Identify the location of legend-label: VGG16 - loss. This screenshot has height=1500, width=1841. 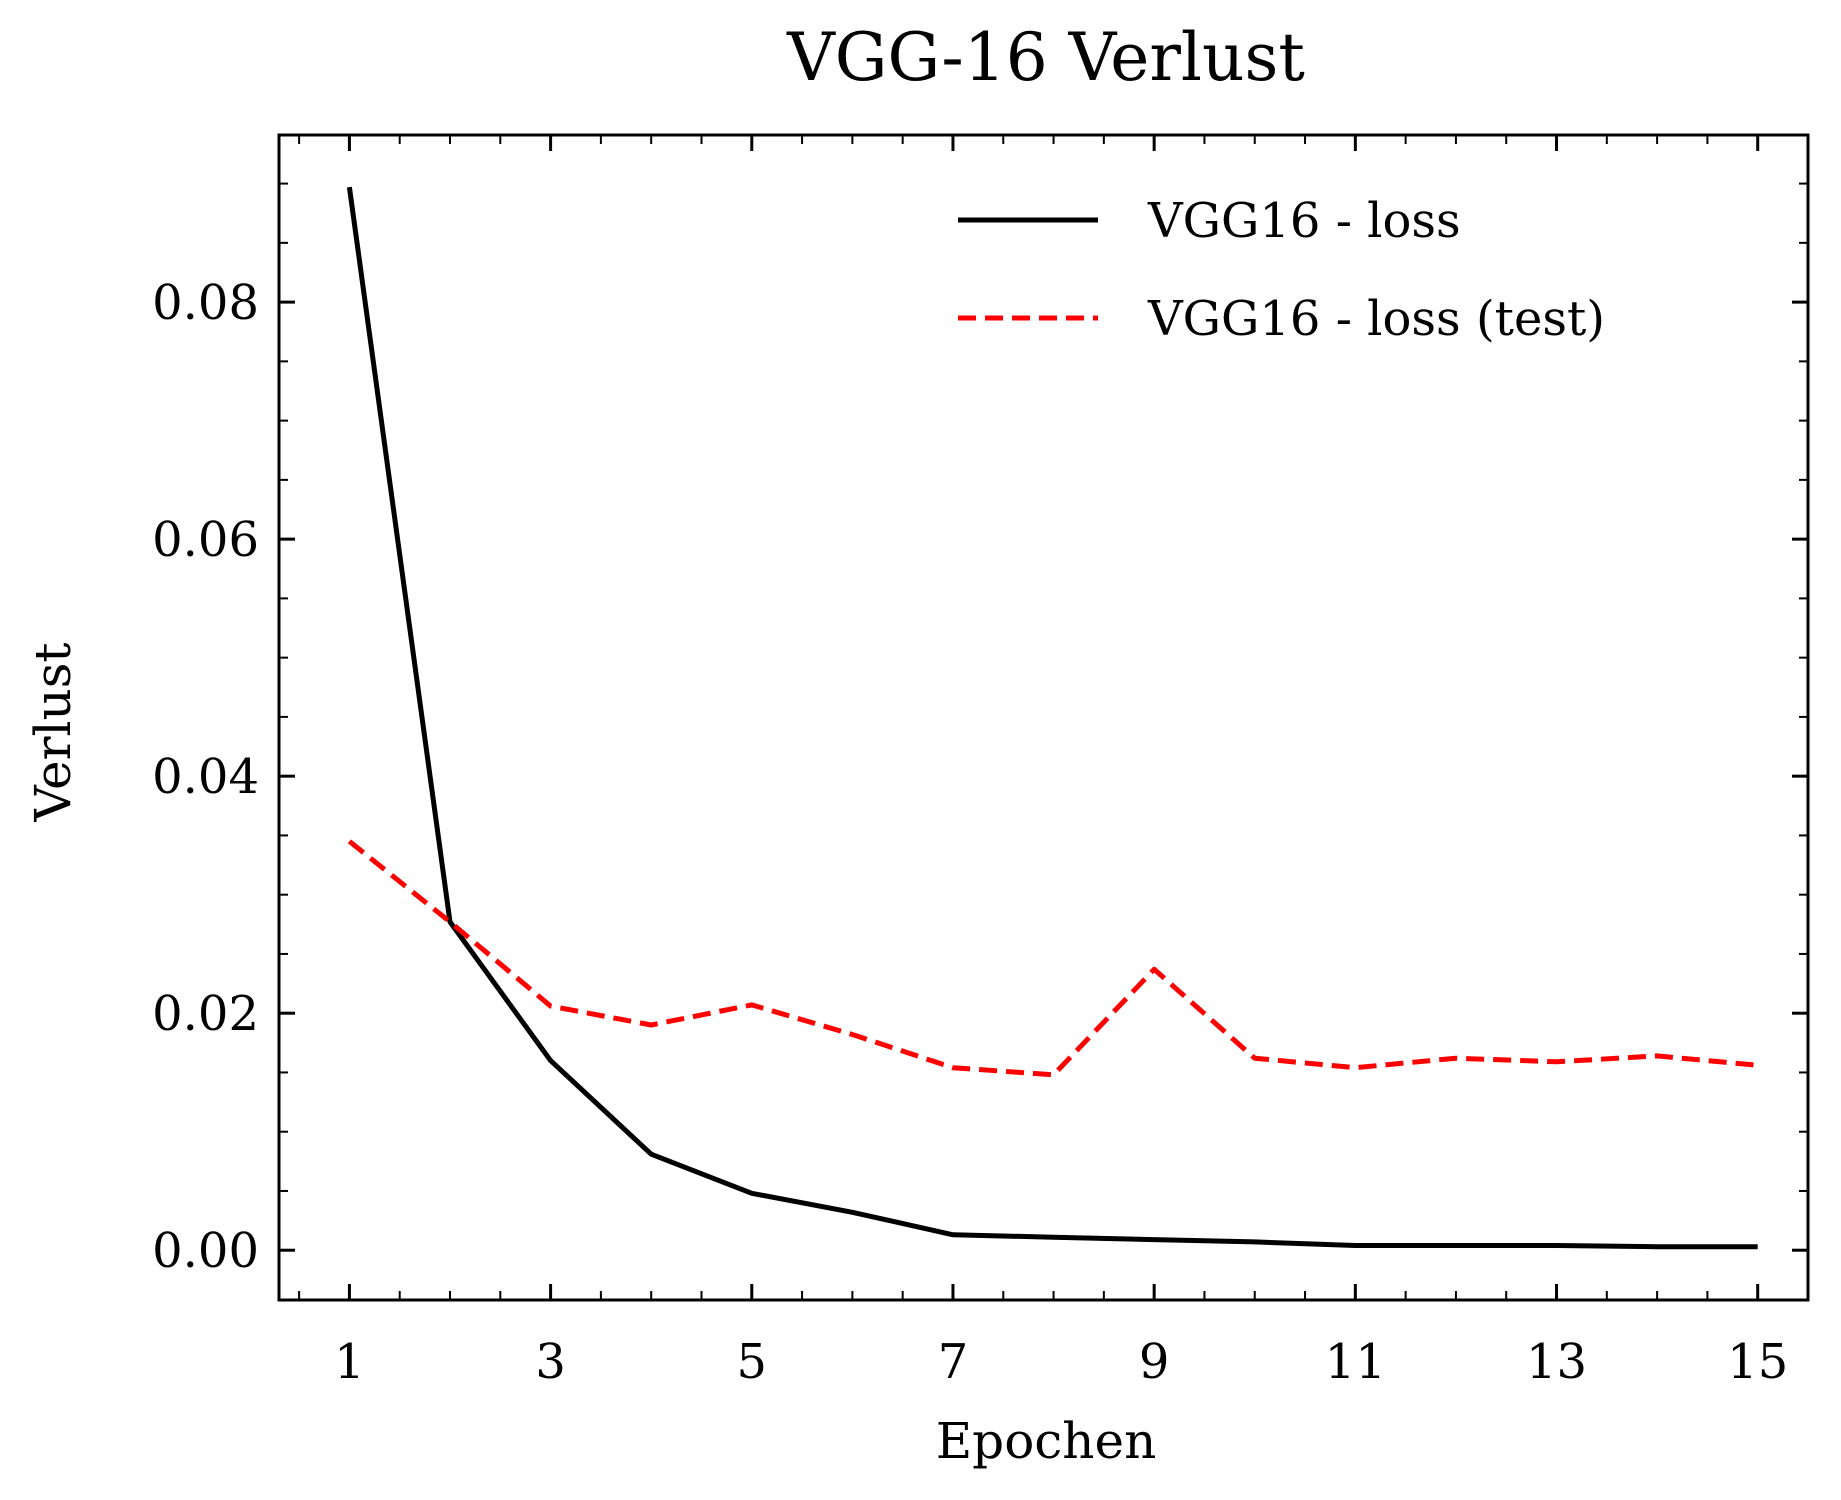
(1304, 221).